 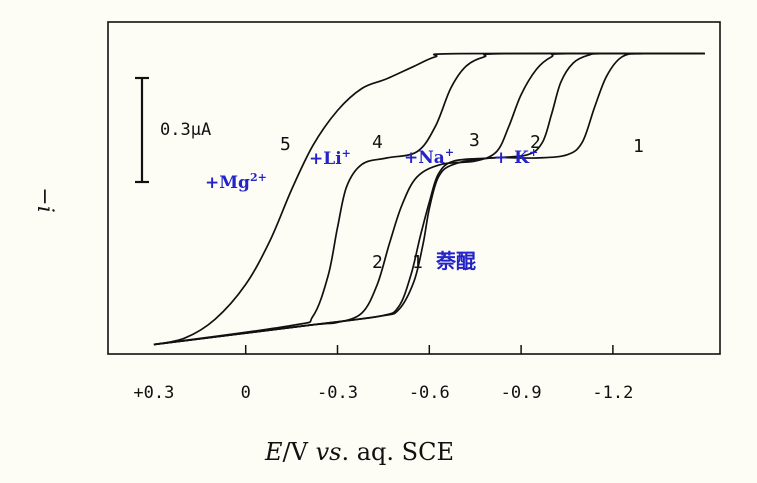 I want to click on annotation-na-sup: +, so click(x=449, y=152).